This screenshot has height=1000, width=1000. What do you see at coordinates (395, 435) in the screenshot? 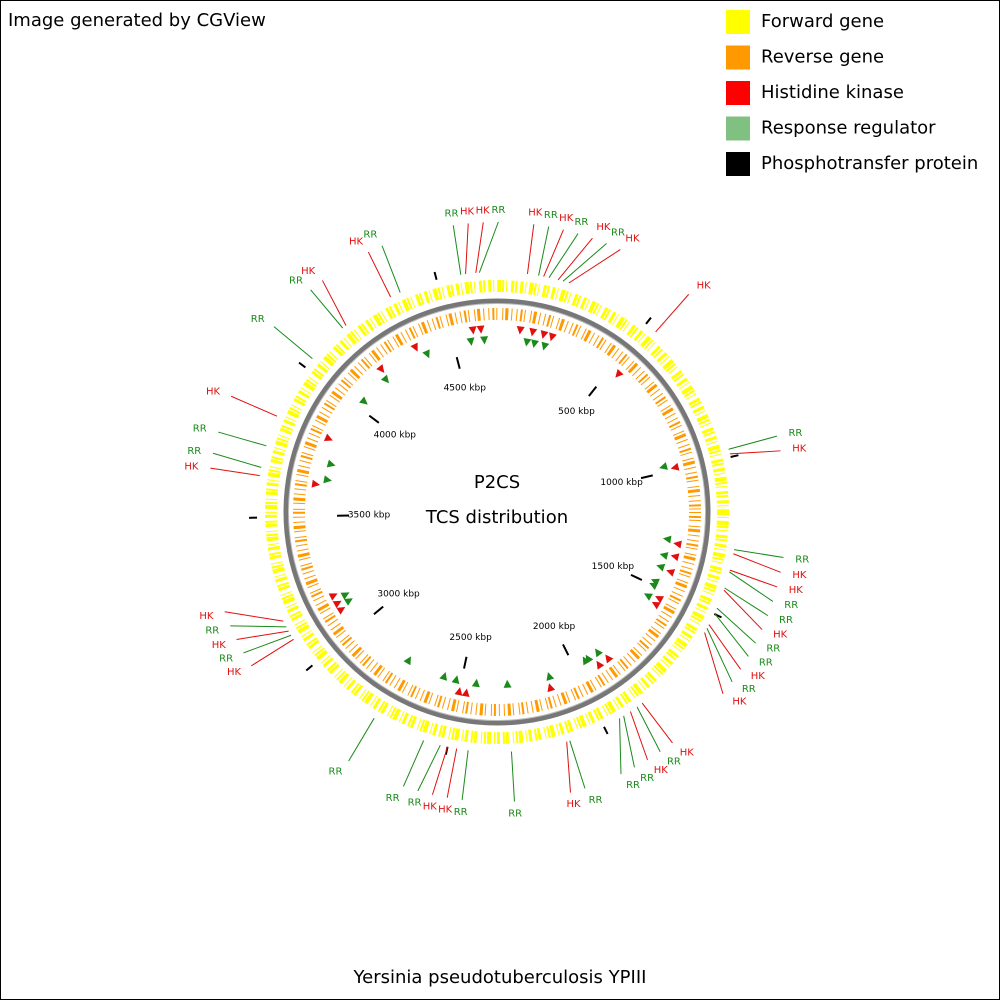
I see `tick-label: 4000 kbp` at bounding box center [395, 435].